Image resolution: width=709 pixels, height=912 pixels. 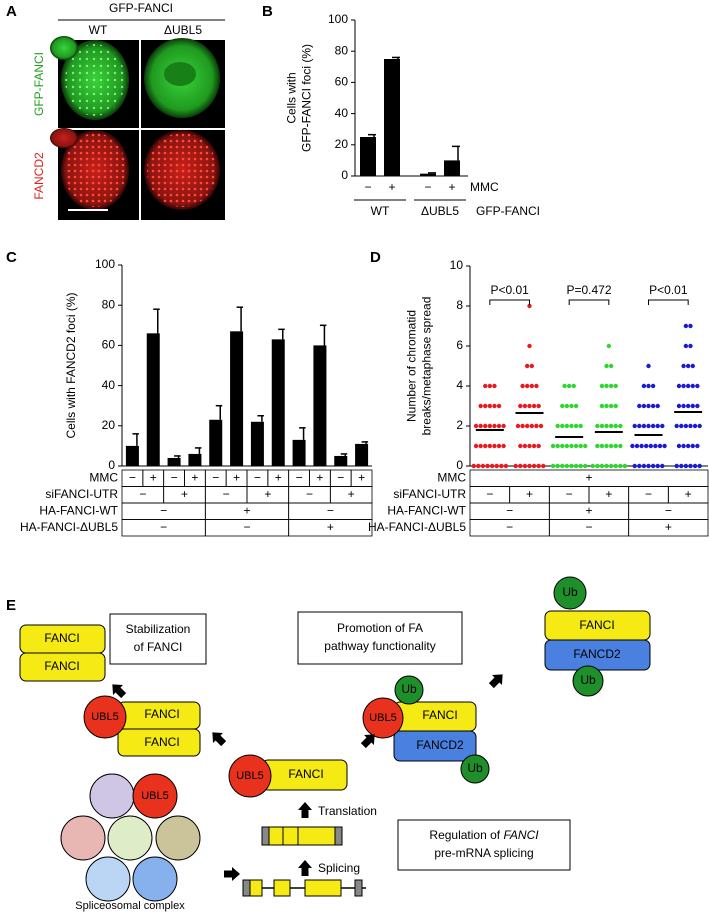 What do you see at coordinates (427, 366) in the screenshot?
I see `y-axis-label: breaks/metaphase spread` at bounding box center [427, 366].